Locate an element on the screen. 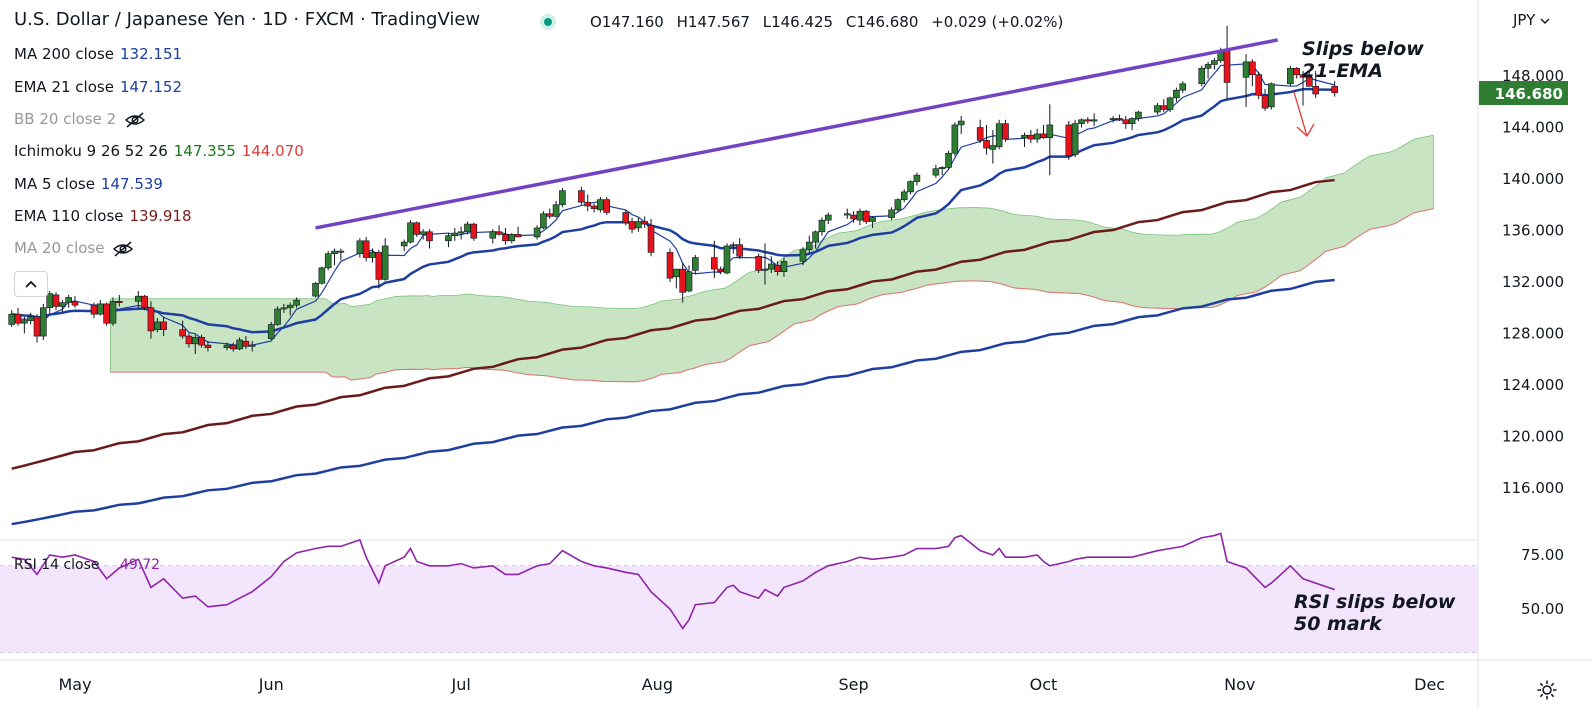 This screenshot has height=708, width=1593. market-status-icon is located at coordinates (548, 22).